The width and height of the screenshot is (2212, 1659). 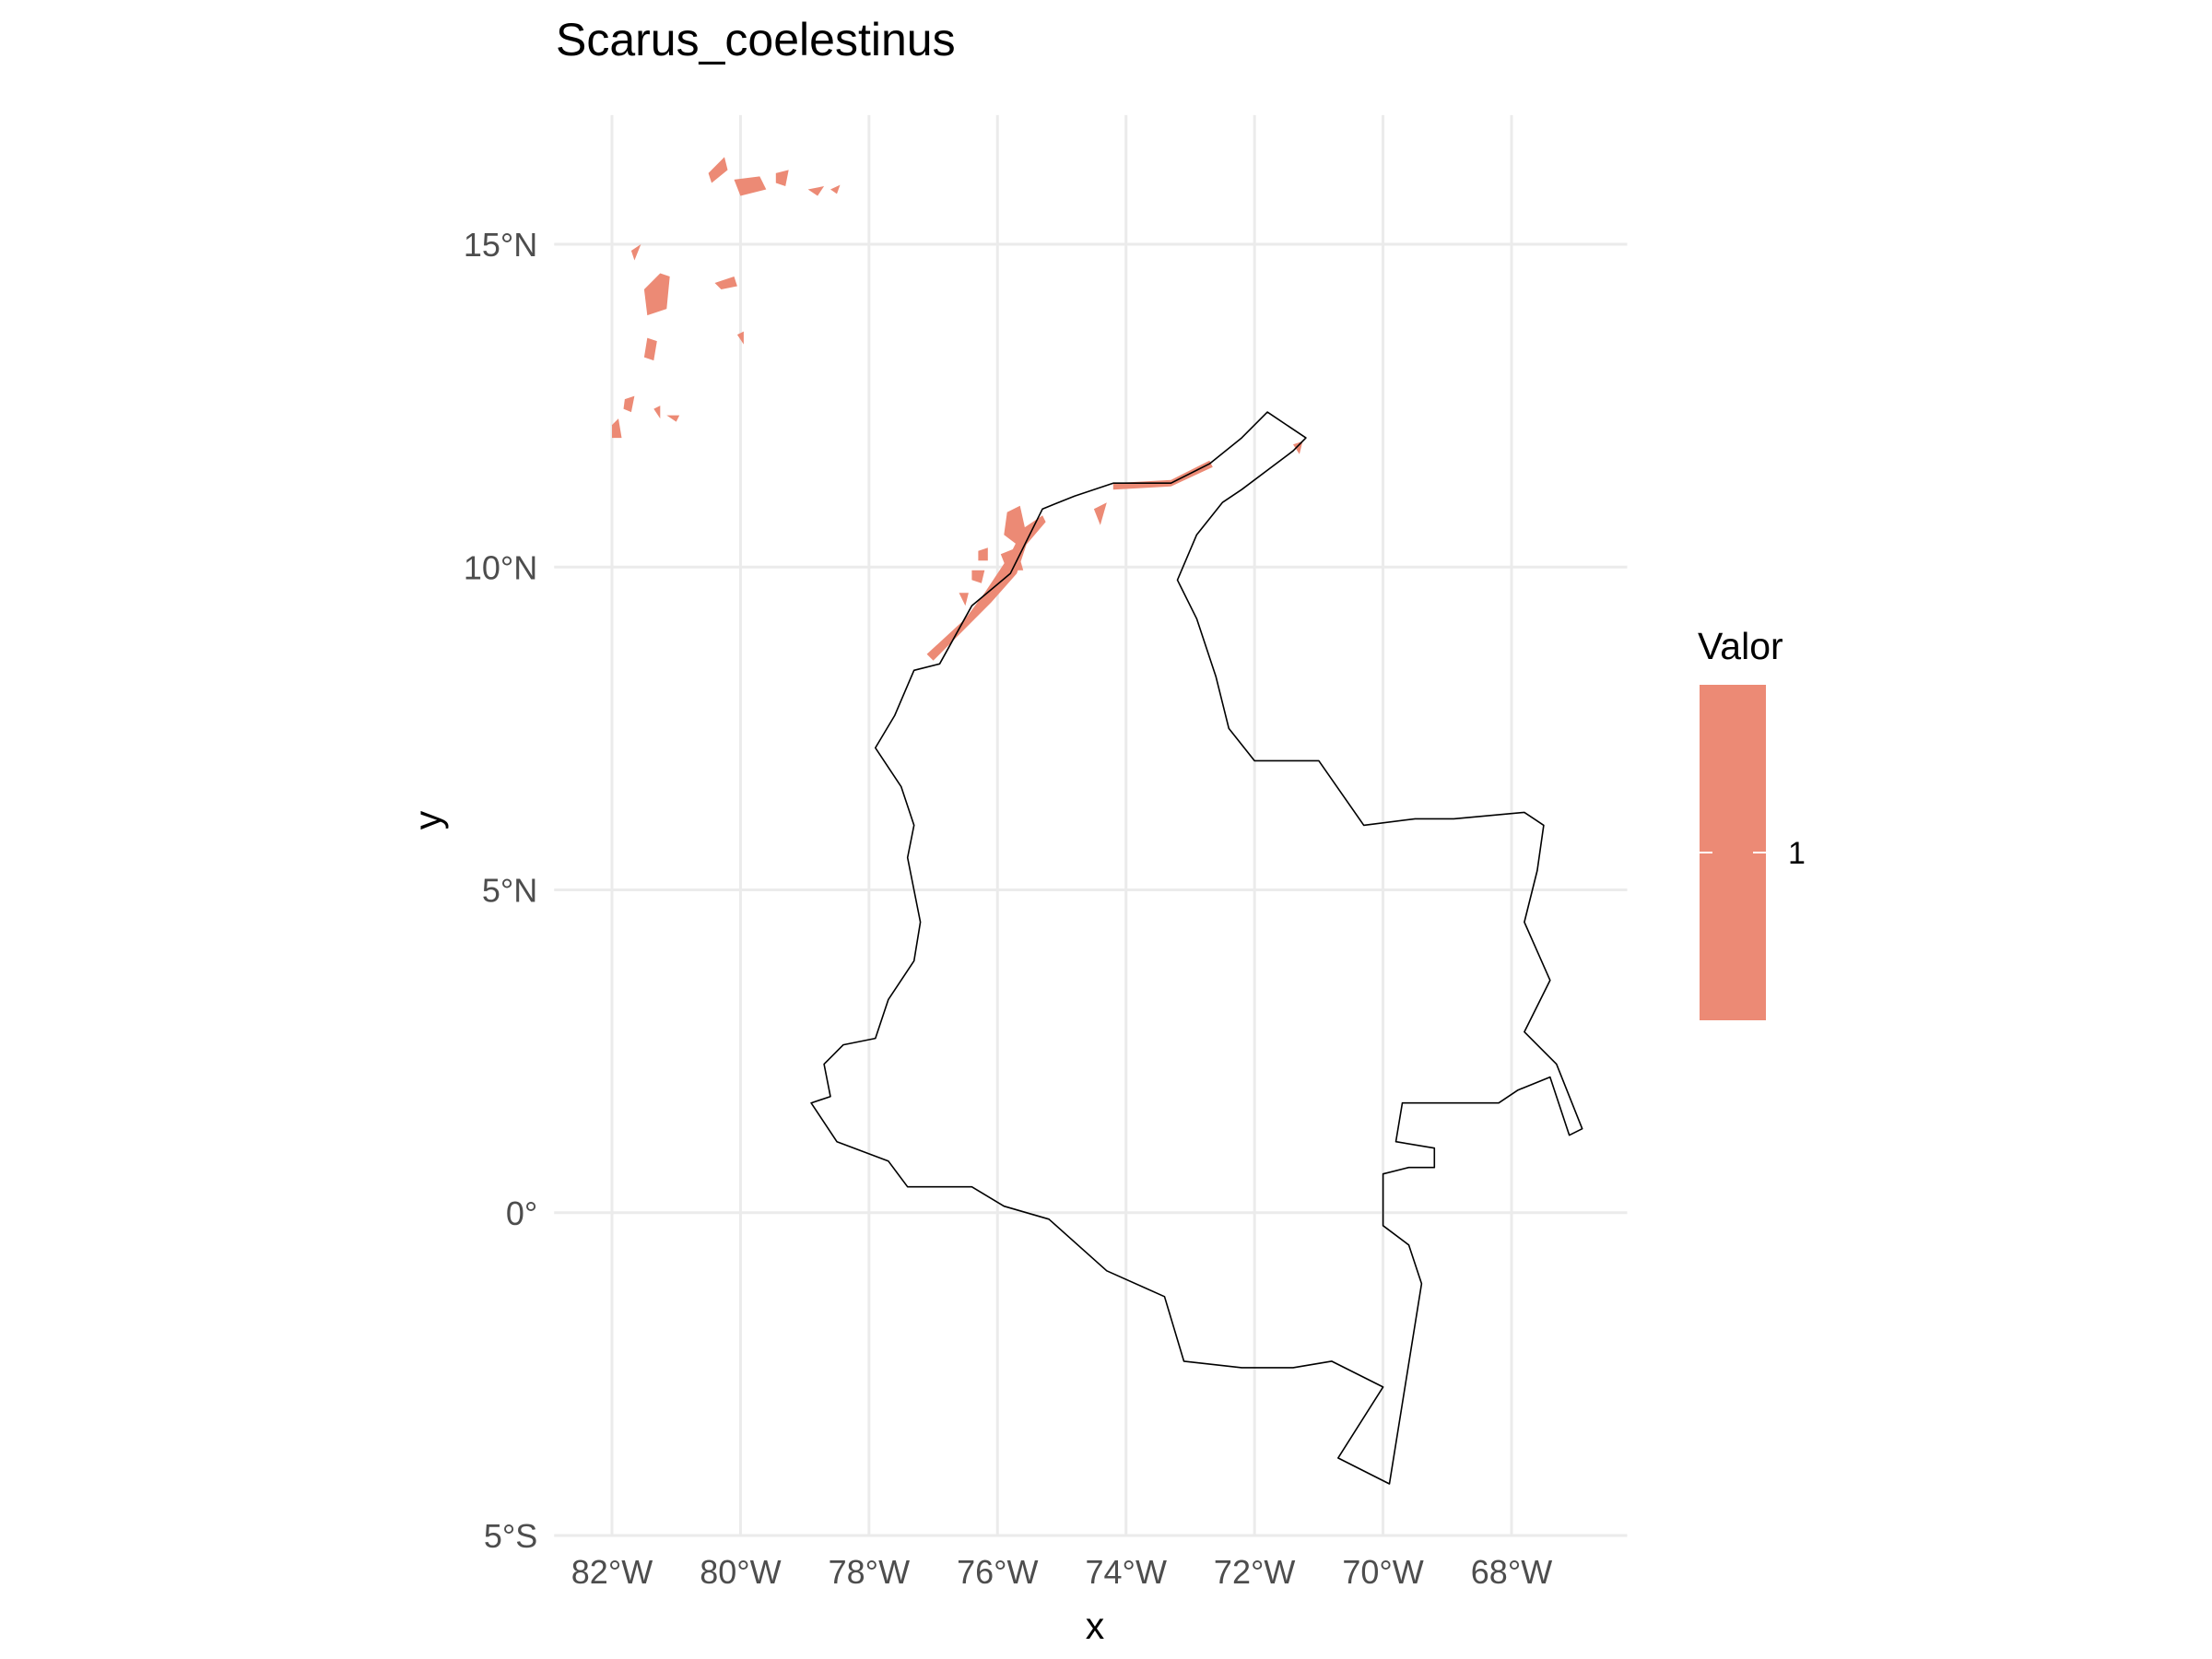 What do you see at coordinates (1797, 853) in the screenshot?
I see `legend-label: 1` at bounding box center [1797, 853].